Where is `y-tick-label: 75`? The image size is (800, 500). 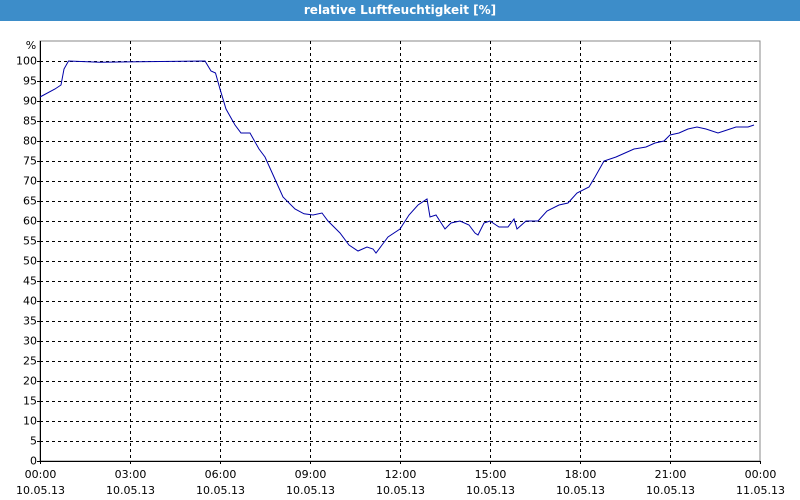
y-tick-label: 75 is located at coordinates (30, 161).